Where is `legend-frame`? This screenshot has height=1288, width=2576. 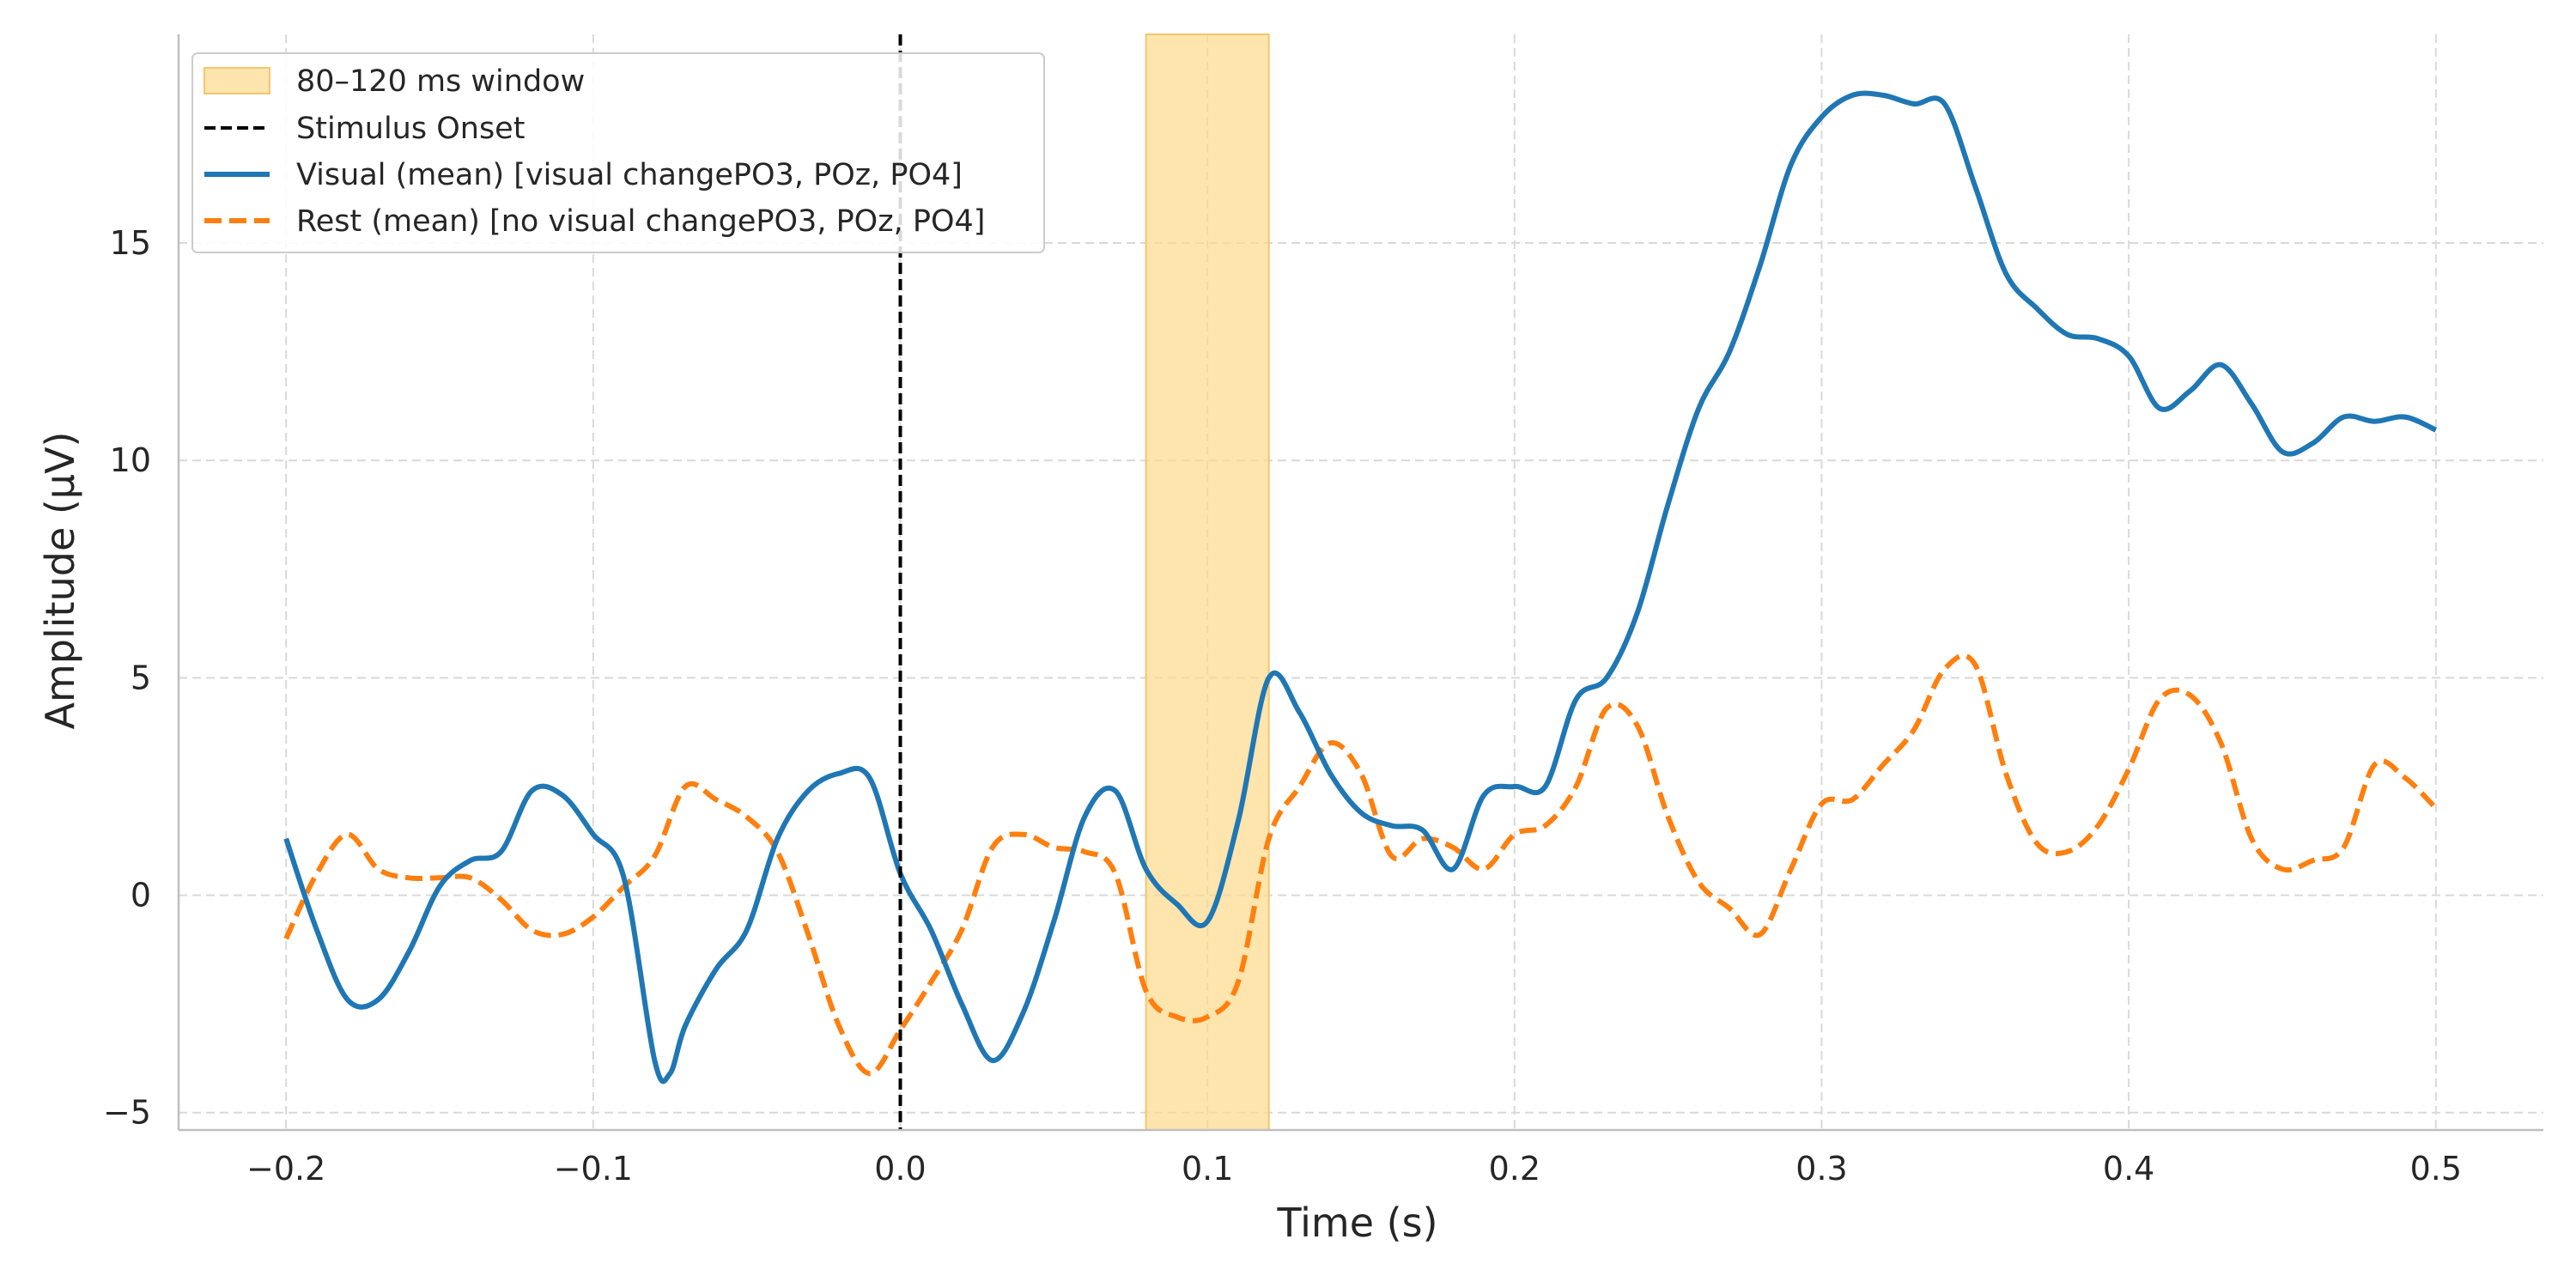 legend-frame is located at coordinates (618, 153).